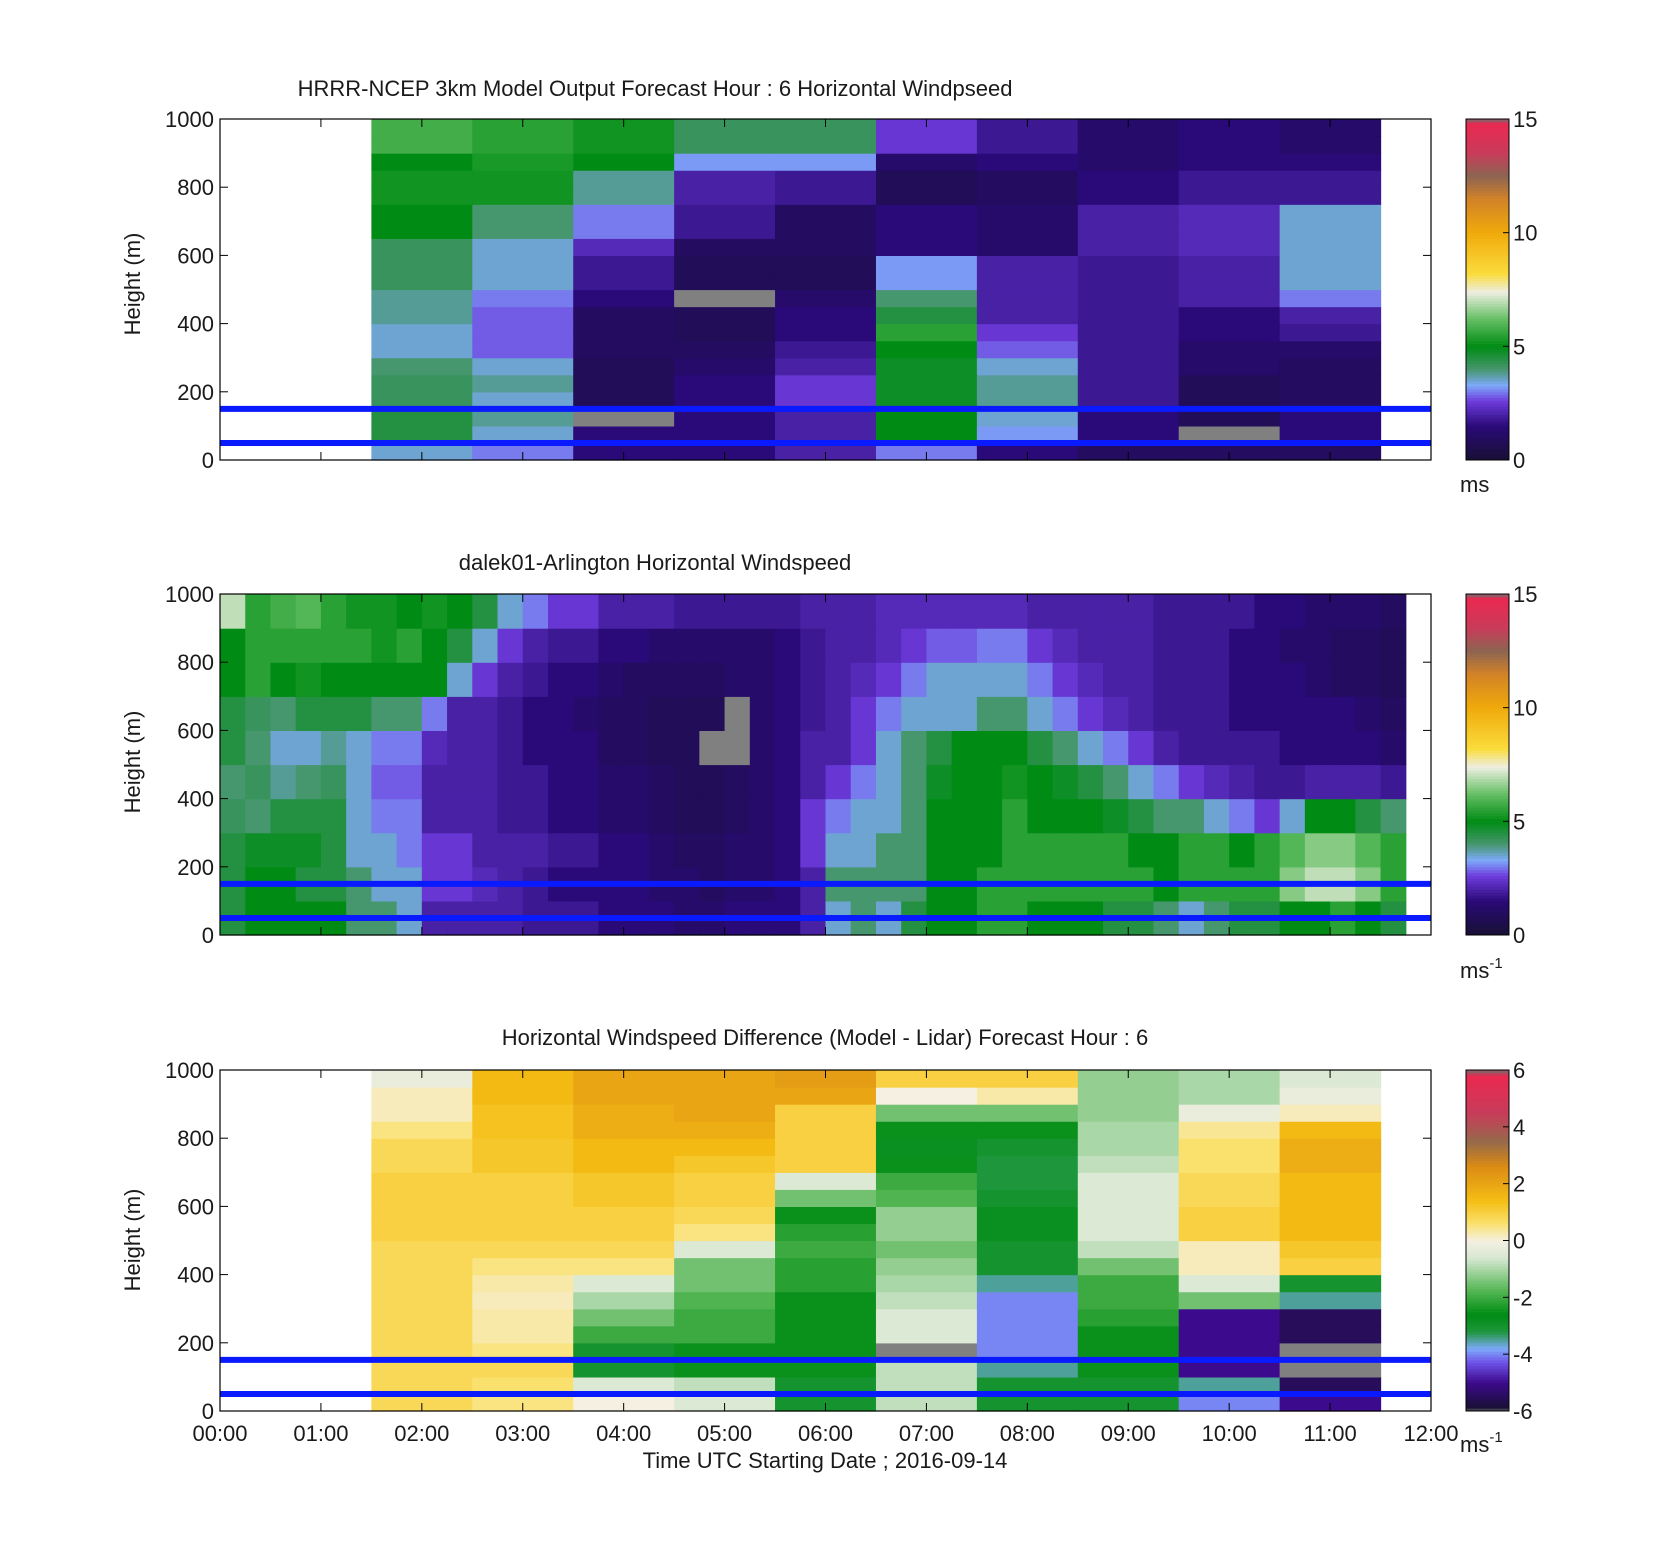 The image size is (1680, 1561). I want to click on colorbar-tick-label: -2, so click(1523, 1297).